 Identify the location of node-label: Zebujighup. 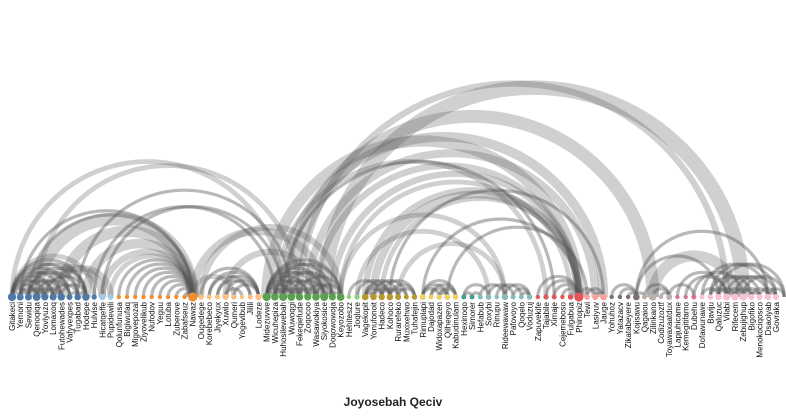
(743, 321).